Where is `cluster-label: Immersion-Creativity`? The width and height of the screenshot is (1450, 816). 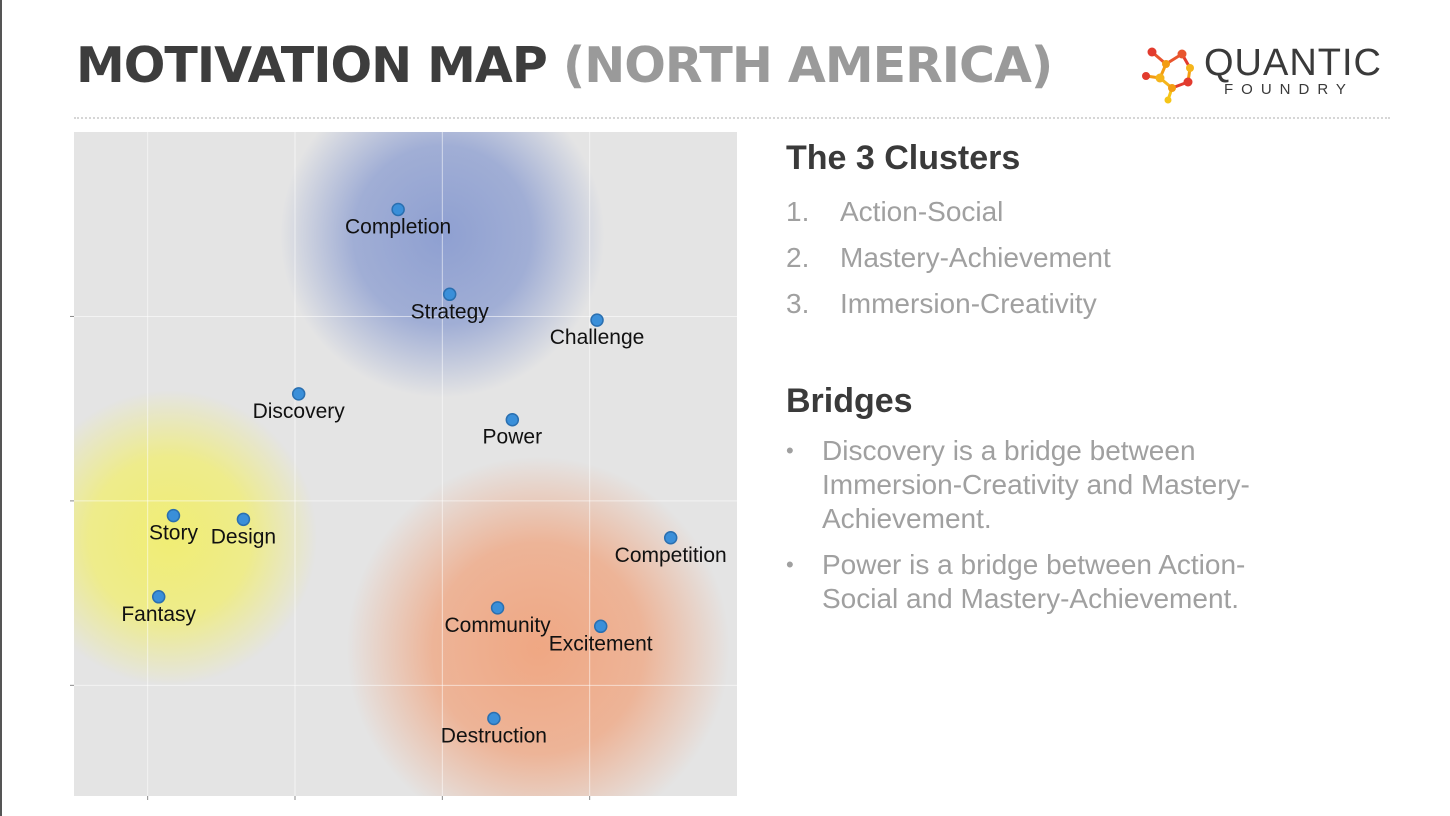
cluster-label: Immersion-Creativity is located at coordinates (968, 303).